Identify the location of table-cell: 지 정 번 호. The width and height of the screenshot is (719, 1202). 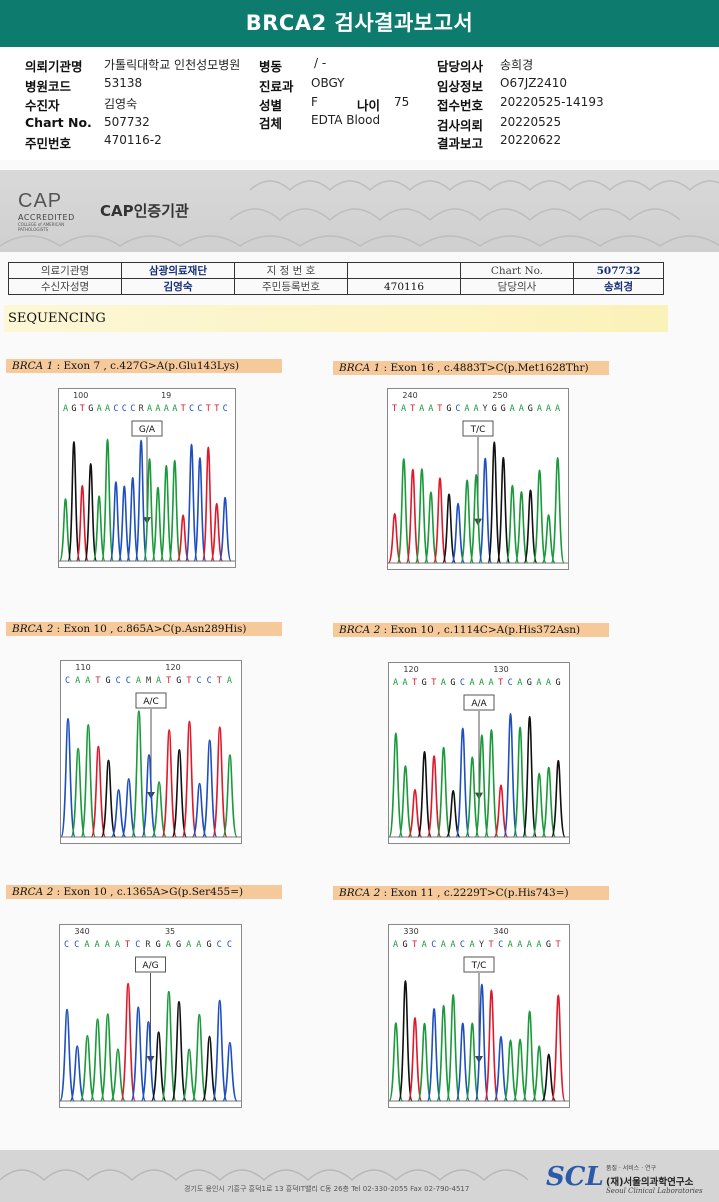
(291, 270).